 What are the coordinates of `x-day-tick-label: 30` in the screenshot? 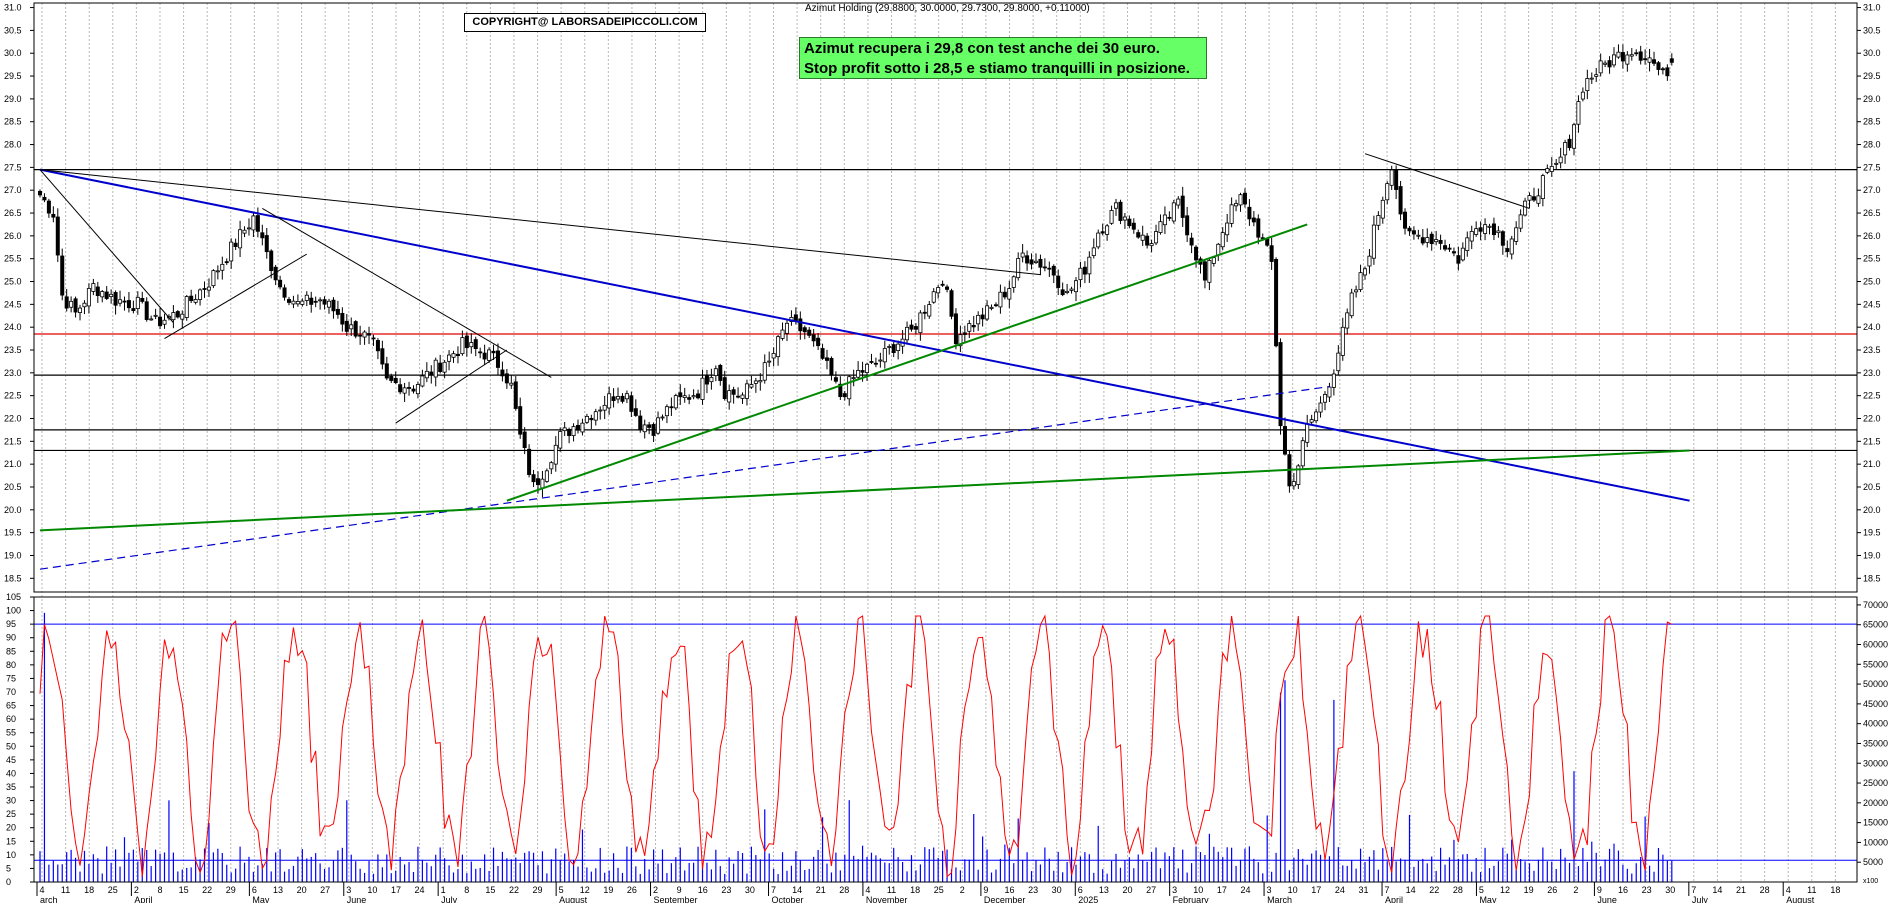 It's located at (1057, 890).